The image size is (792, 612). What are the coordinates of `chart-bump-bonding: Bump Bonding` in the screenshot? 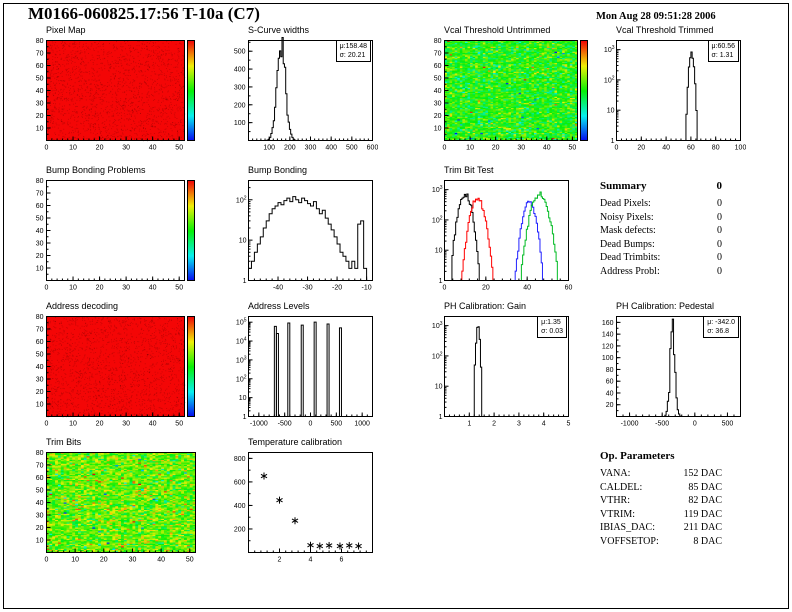 It's located at (303, 229).